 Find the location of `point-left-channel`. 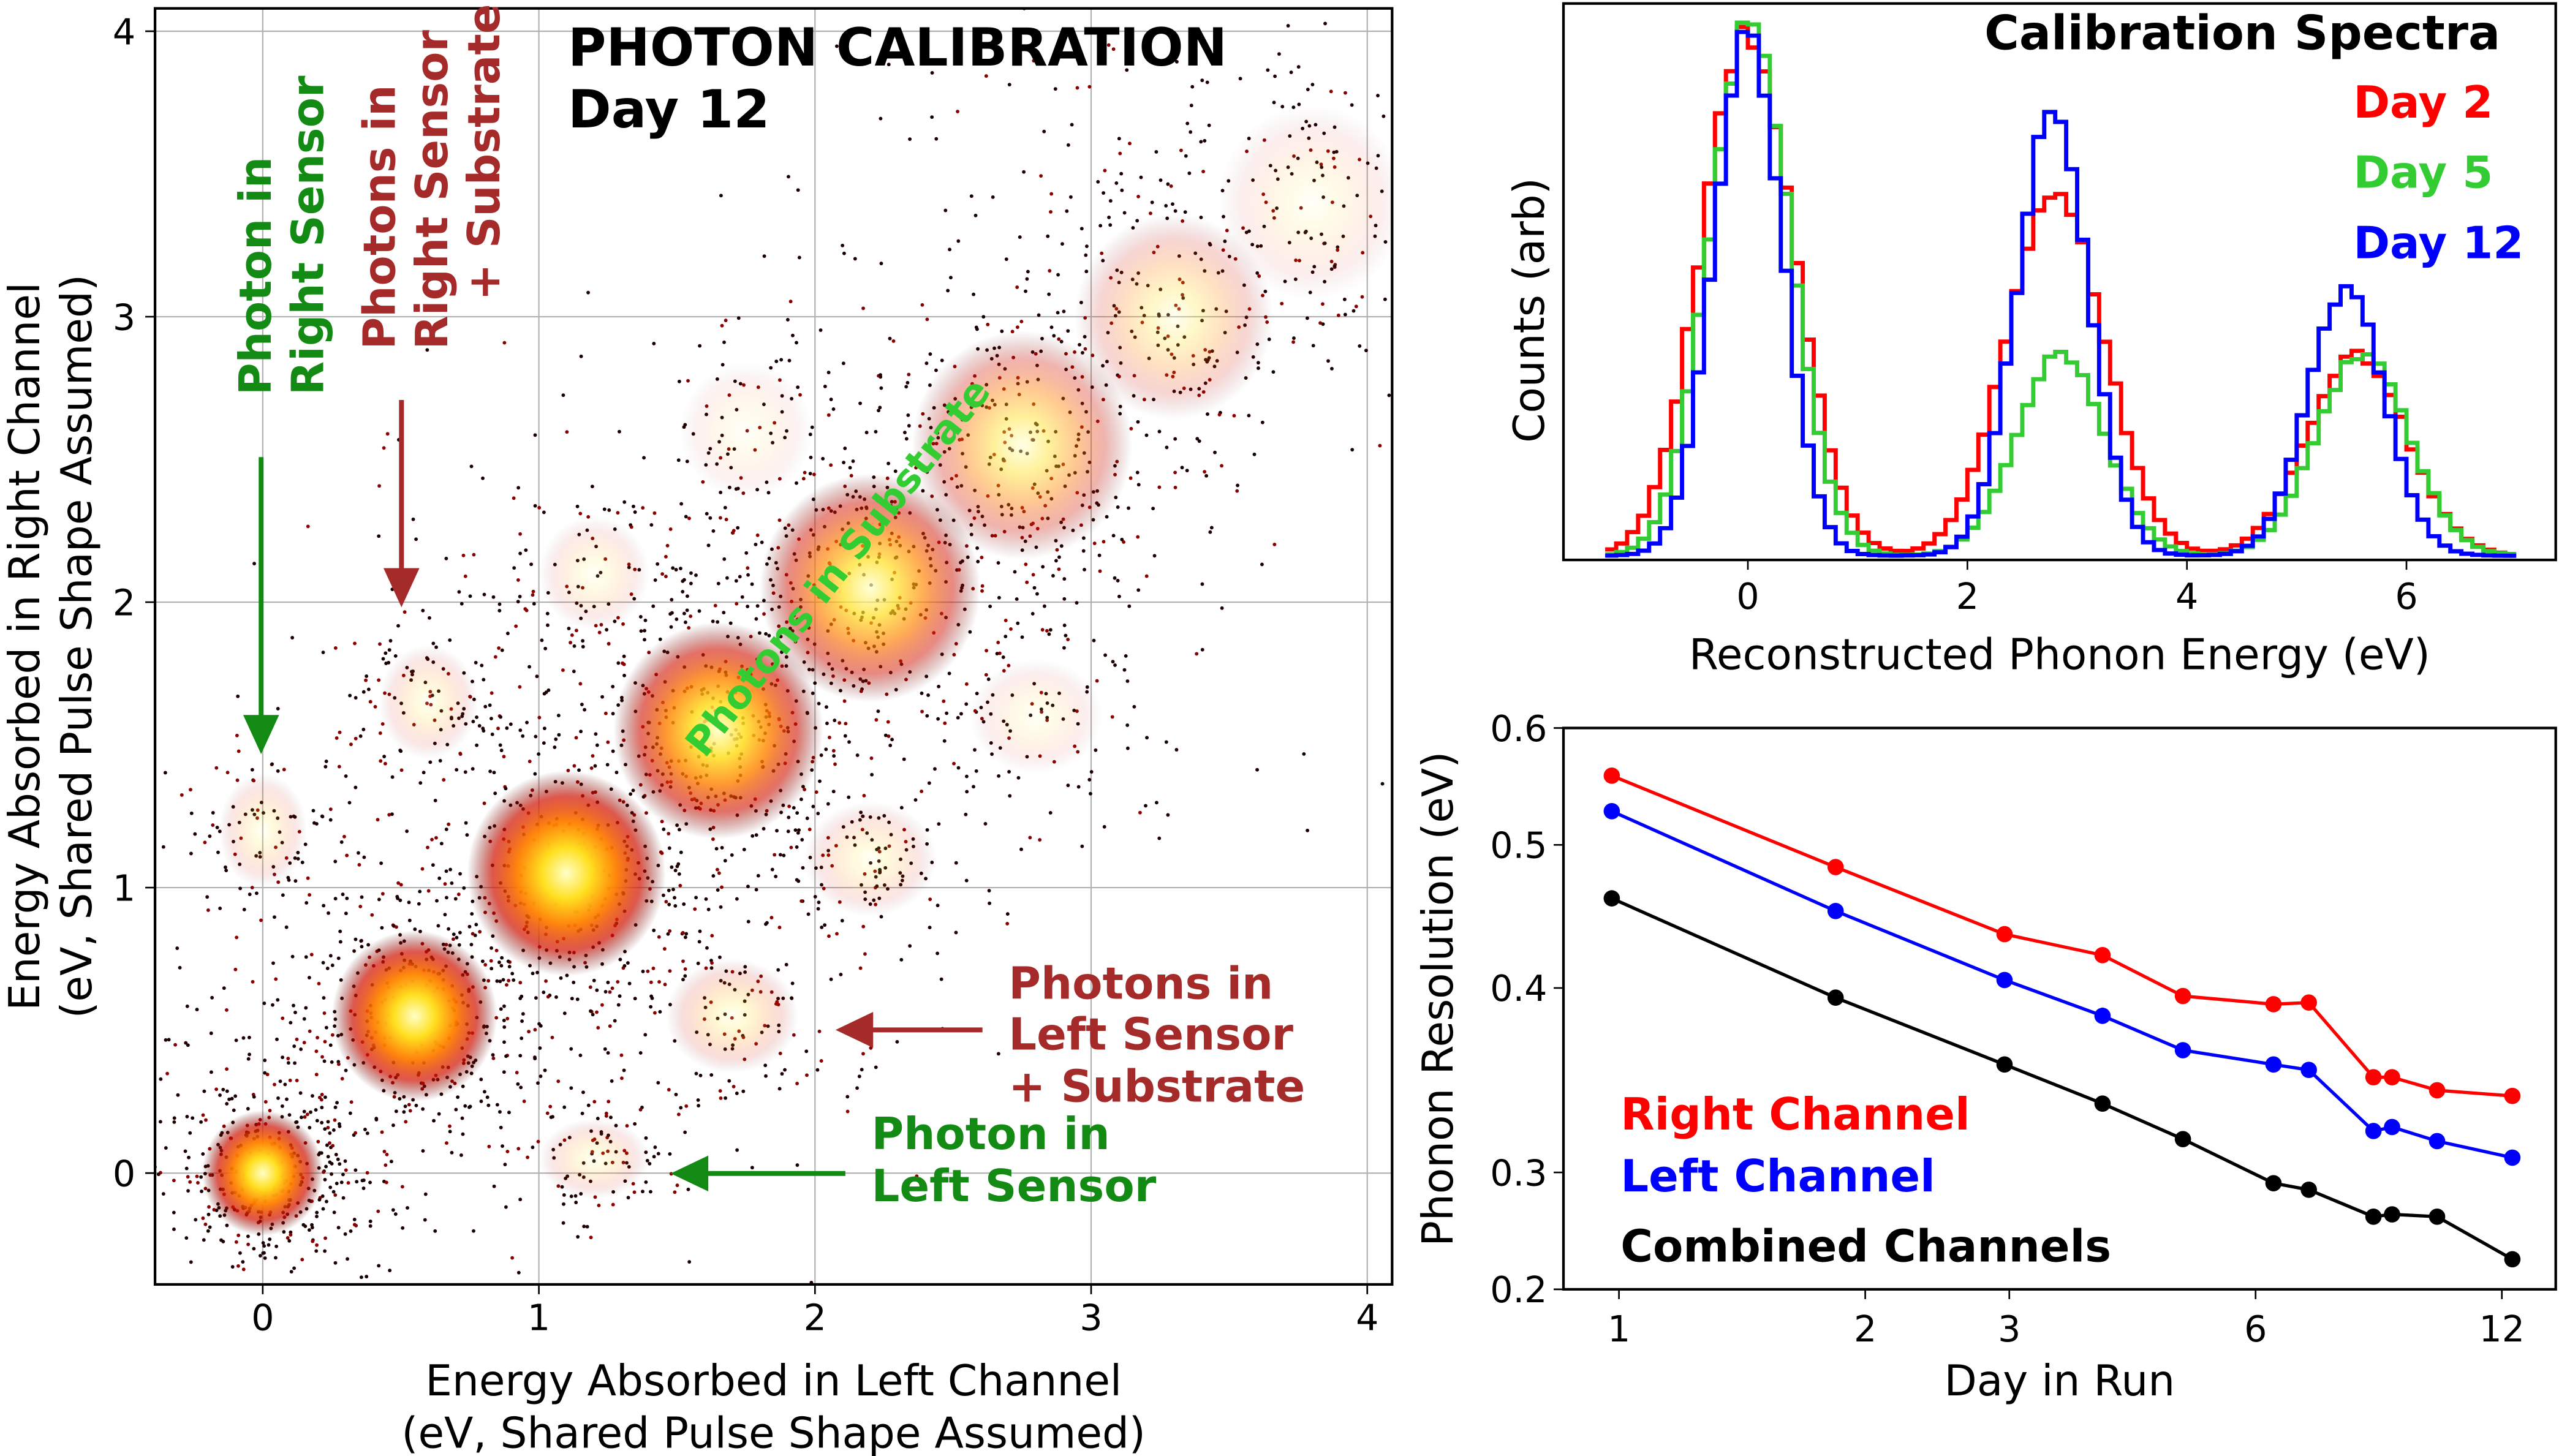

point-left-channel is located at coordinates (2392, 1127).